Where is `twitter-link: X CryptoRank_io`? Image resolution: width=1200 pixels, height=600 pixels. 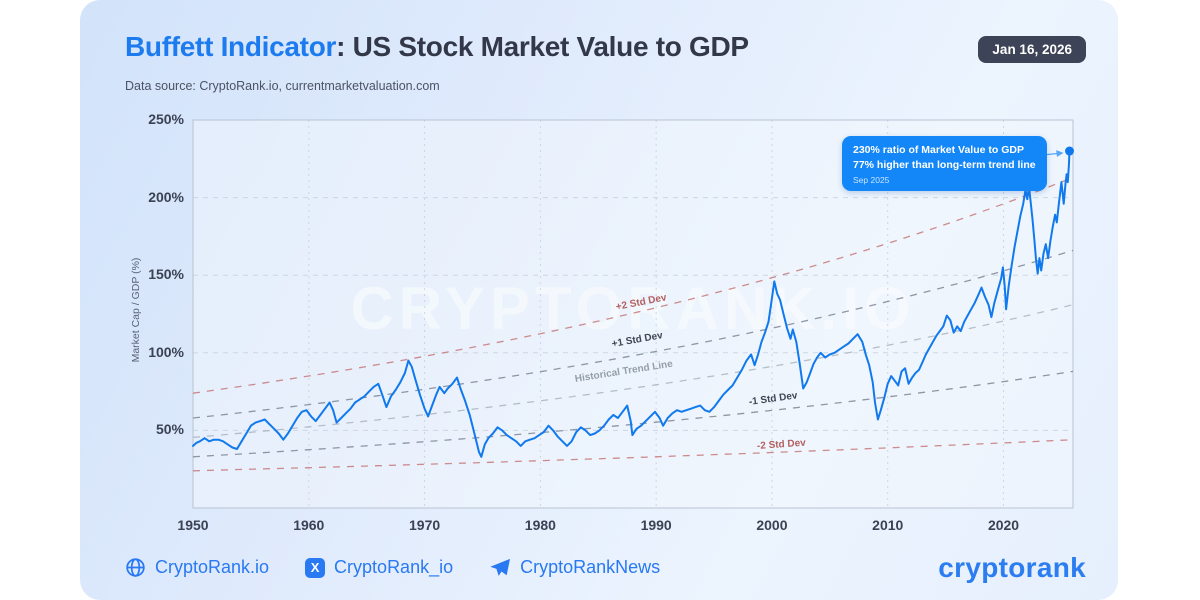
twitter-link: X CryptoRank_io is located at coordinates (379, 567).